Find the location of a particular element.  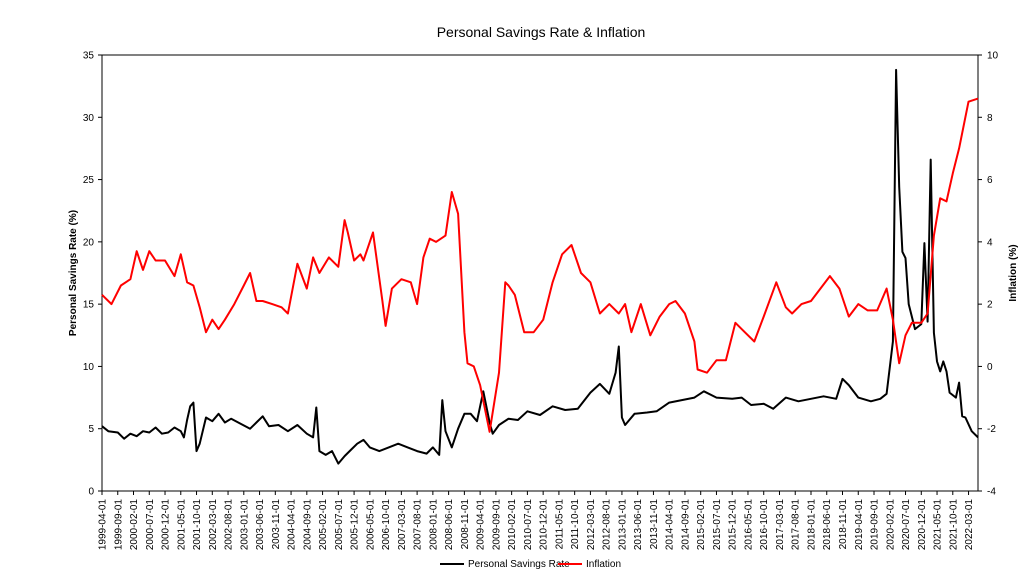

x-tick-label: 2012-03-01 is located at coordinates (591, 525).